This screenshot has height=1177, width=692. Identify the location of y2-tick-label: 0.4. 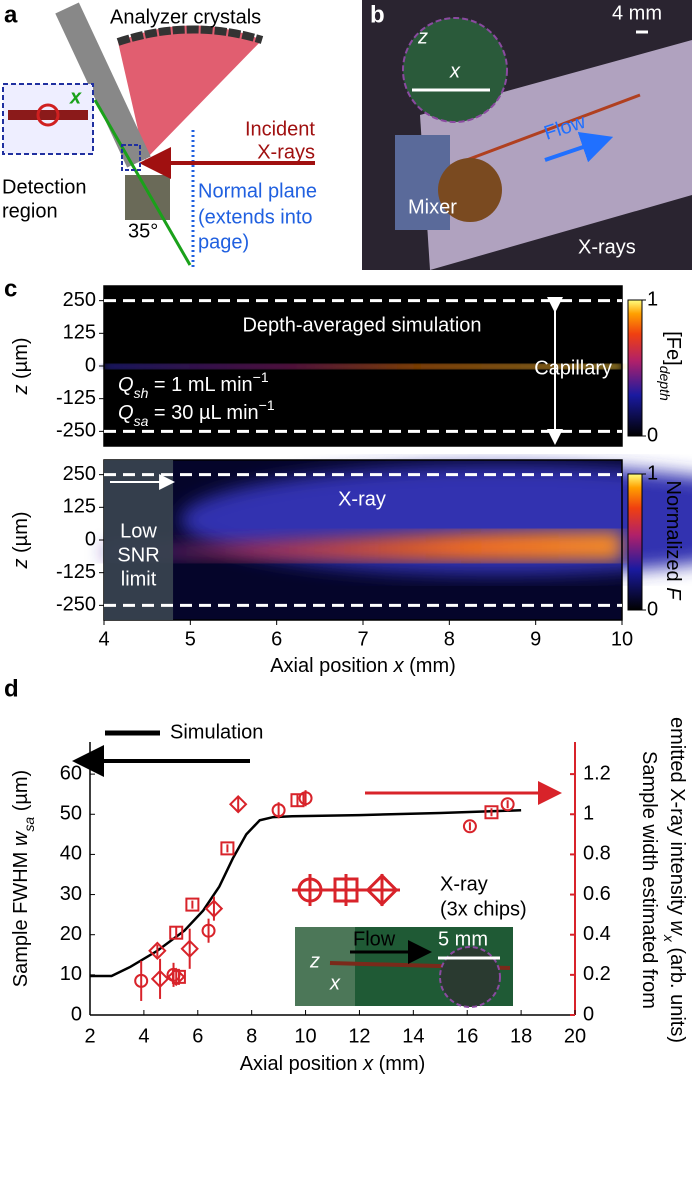
(597, 934).